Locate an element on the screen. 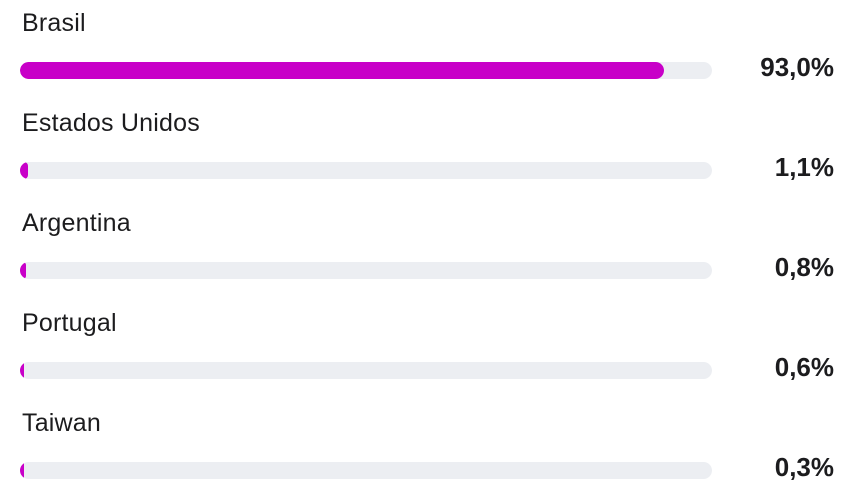 The width and height of the screenshot is (856, 500). country-percent: 1,1% is located at coordinates (804, 167).